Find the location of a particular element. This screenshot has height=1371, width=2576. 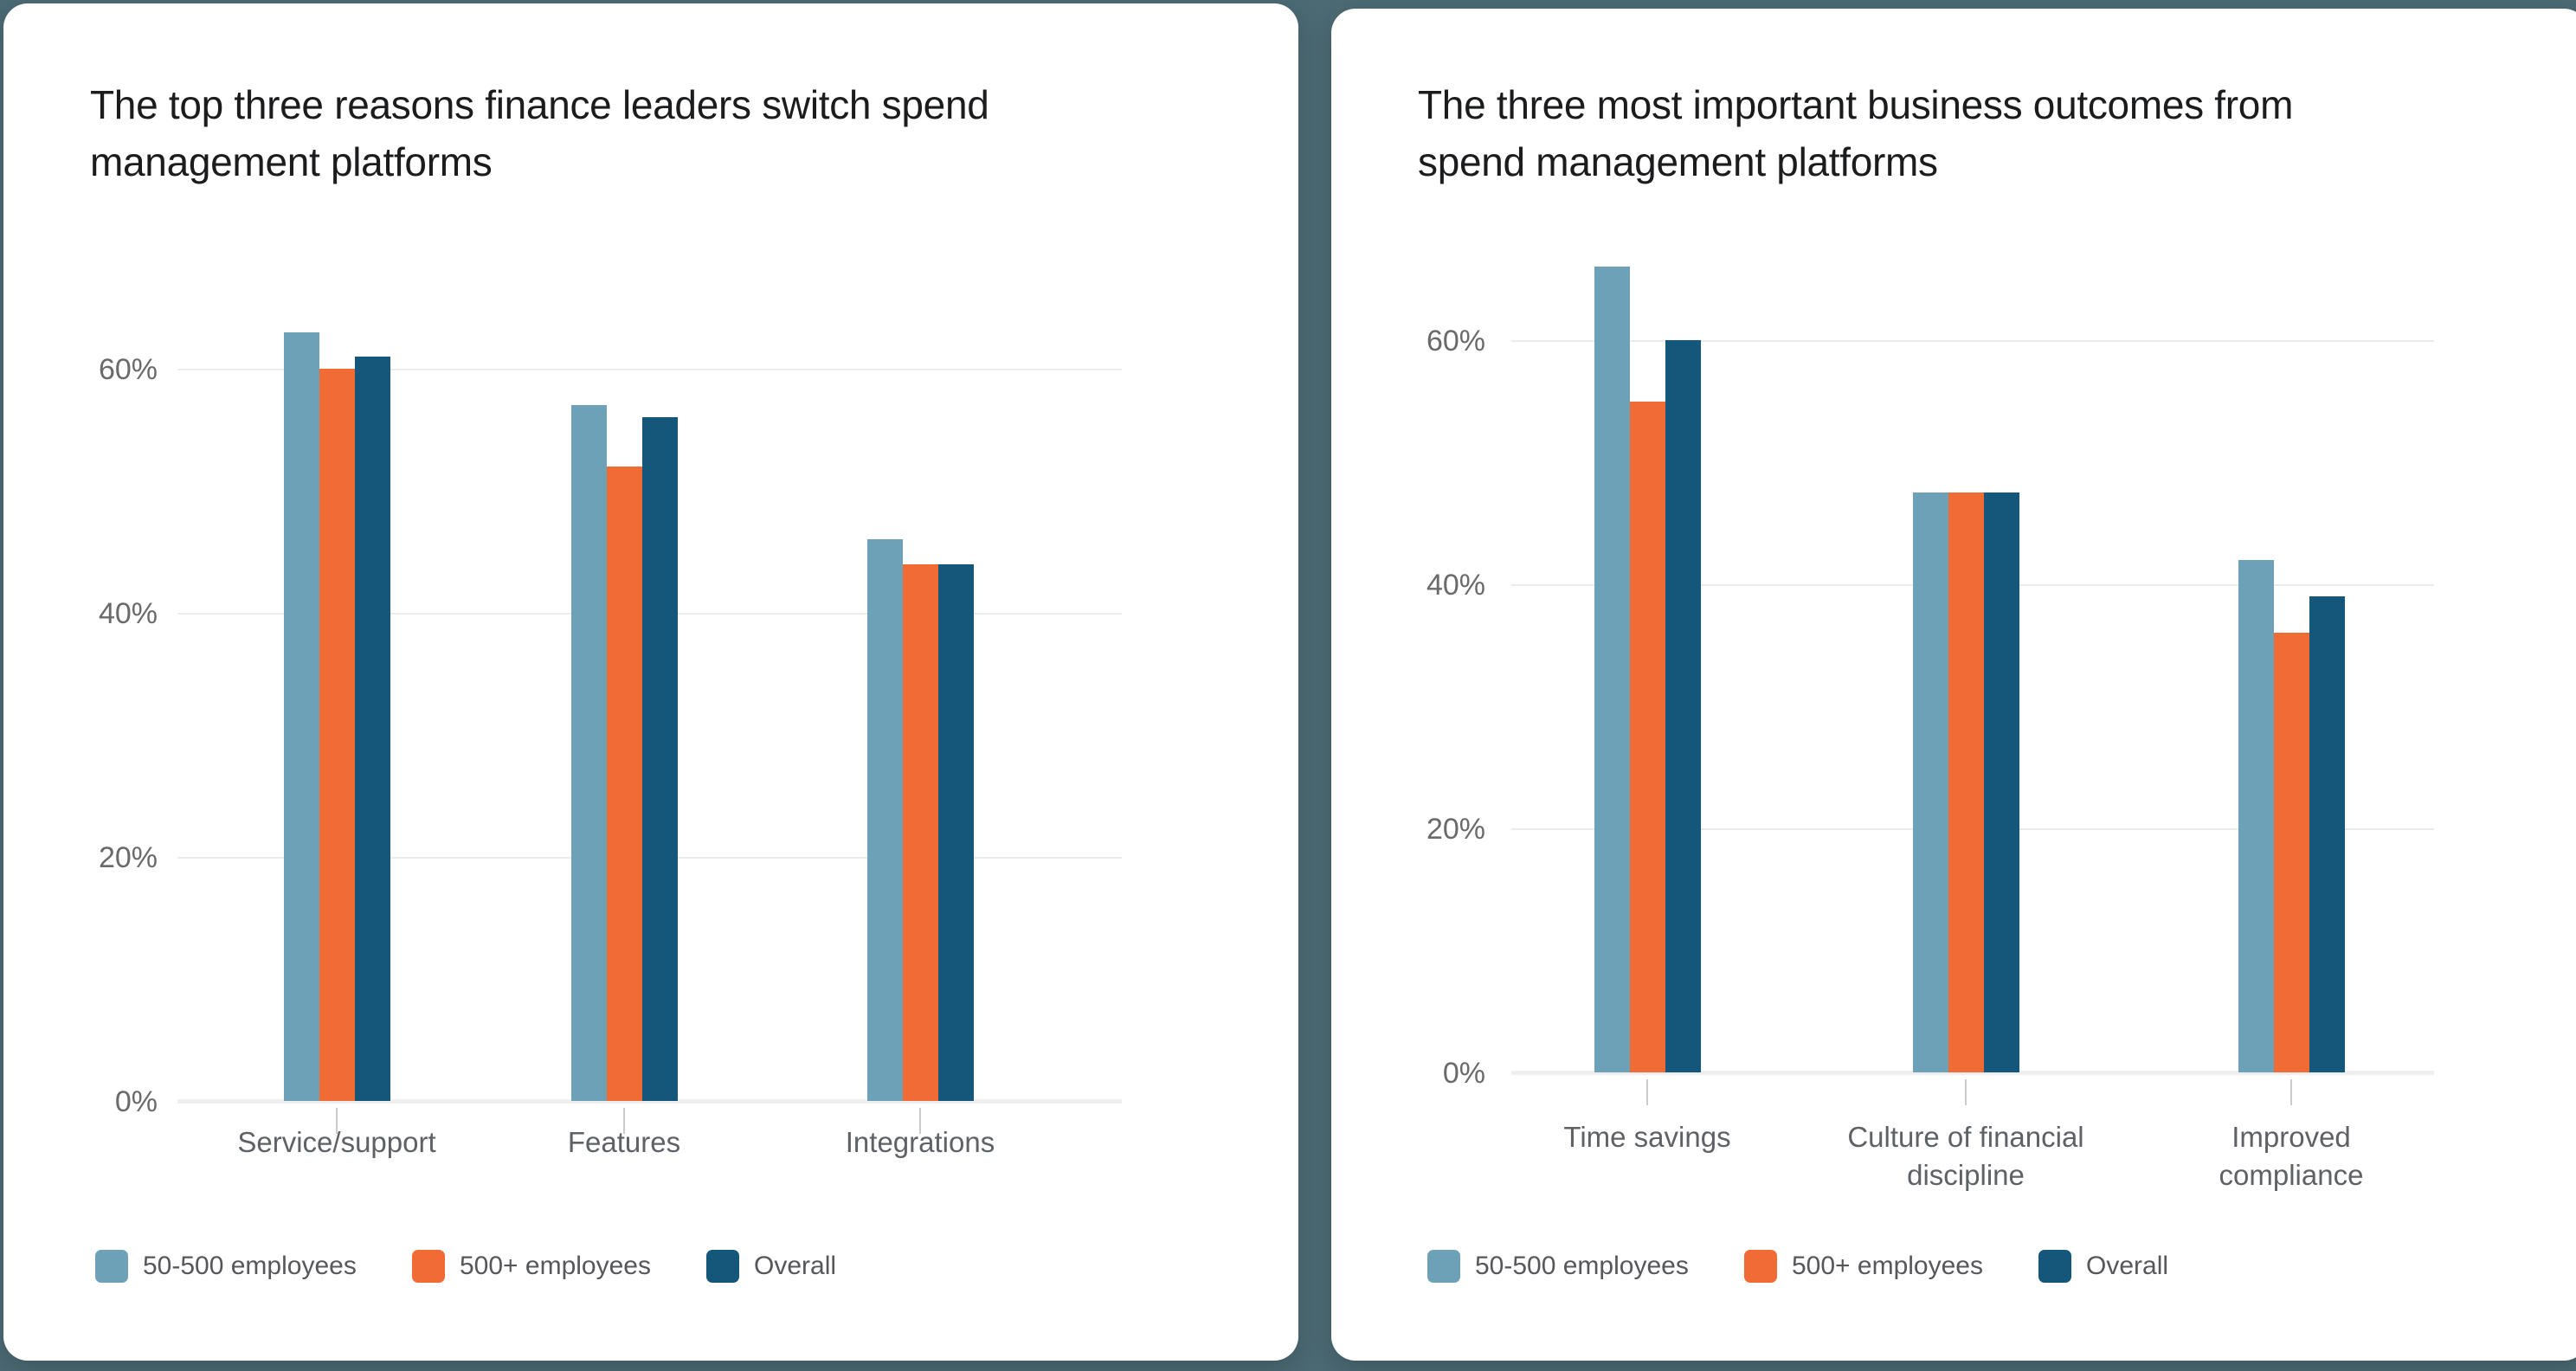

bar-50-500-employees-service-support is located at coordinates (301, 716).